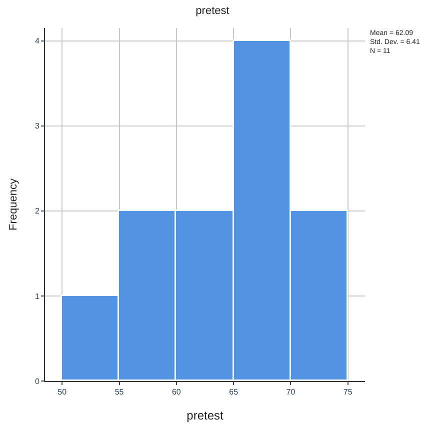  I want to click on y-tick-label: 2, so click(37, 211).